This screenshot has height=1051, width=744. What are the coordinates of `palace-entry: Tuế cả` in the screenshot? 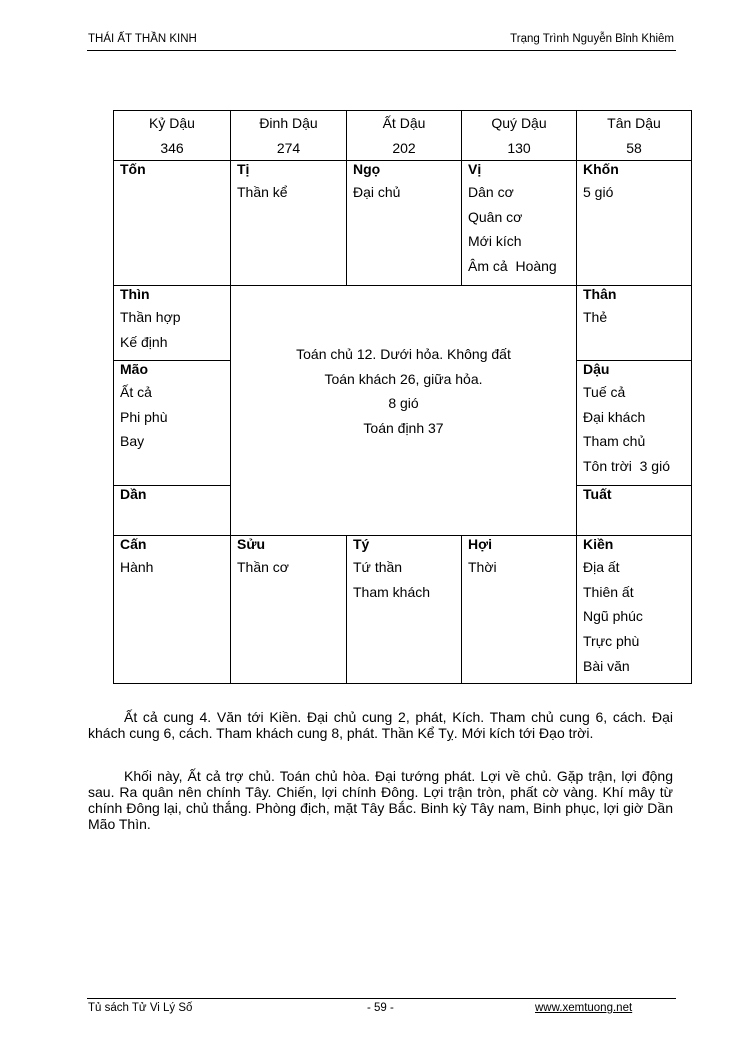 It's located at (604, 392).